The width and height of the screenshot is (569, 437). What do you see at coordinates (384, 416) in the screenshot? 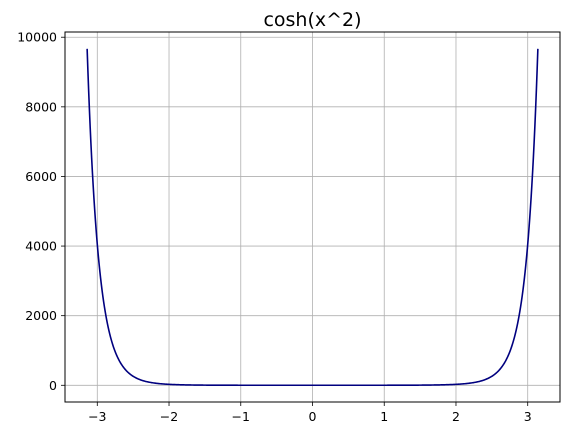
I see `x-tick-label: 1` at bounding box center [384, 416].